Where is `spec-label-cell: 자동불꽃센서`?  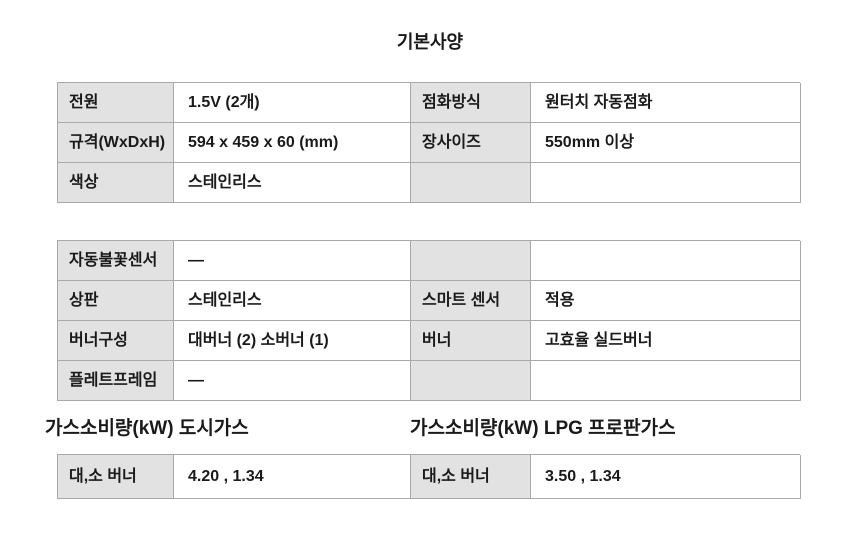
spec-label-cell: 자동불꽃센서 is located at coordinates (116, 261).